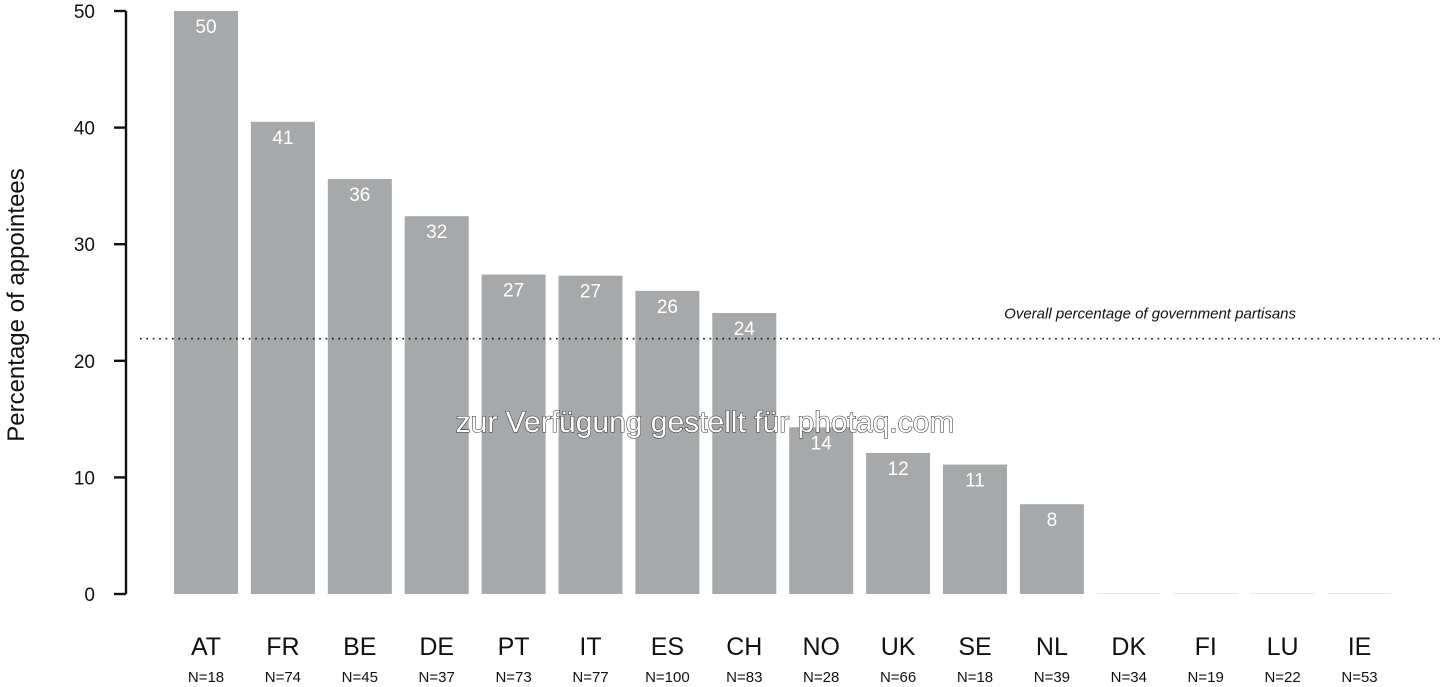  I want to click on y-tick-label: 50, so click(84, 12).